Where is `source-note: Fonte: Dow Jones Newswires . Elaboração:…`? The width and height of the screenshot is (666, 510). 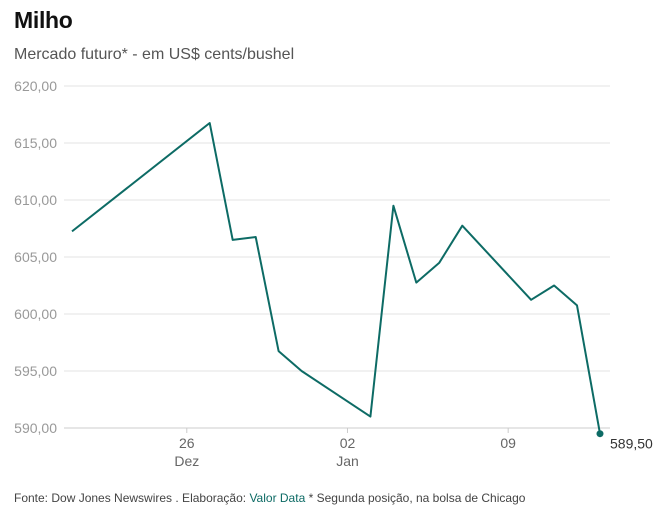
source-note: Fonte: Dow Jones Newswires . Elaboração:… is located at coordinates (269, 498).